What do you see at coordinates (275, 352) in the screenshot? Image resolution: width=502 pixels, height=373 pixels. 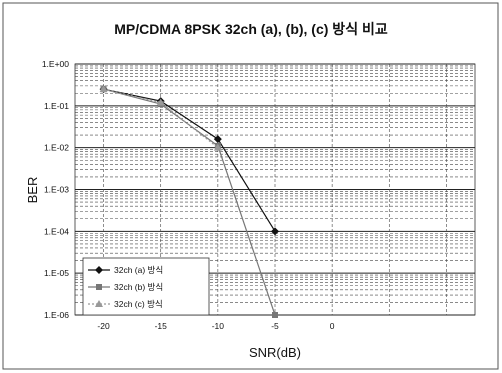 I see `x-axis-title: SNR(dB)` at bounding box center [275, 352].